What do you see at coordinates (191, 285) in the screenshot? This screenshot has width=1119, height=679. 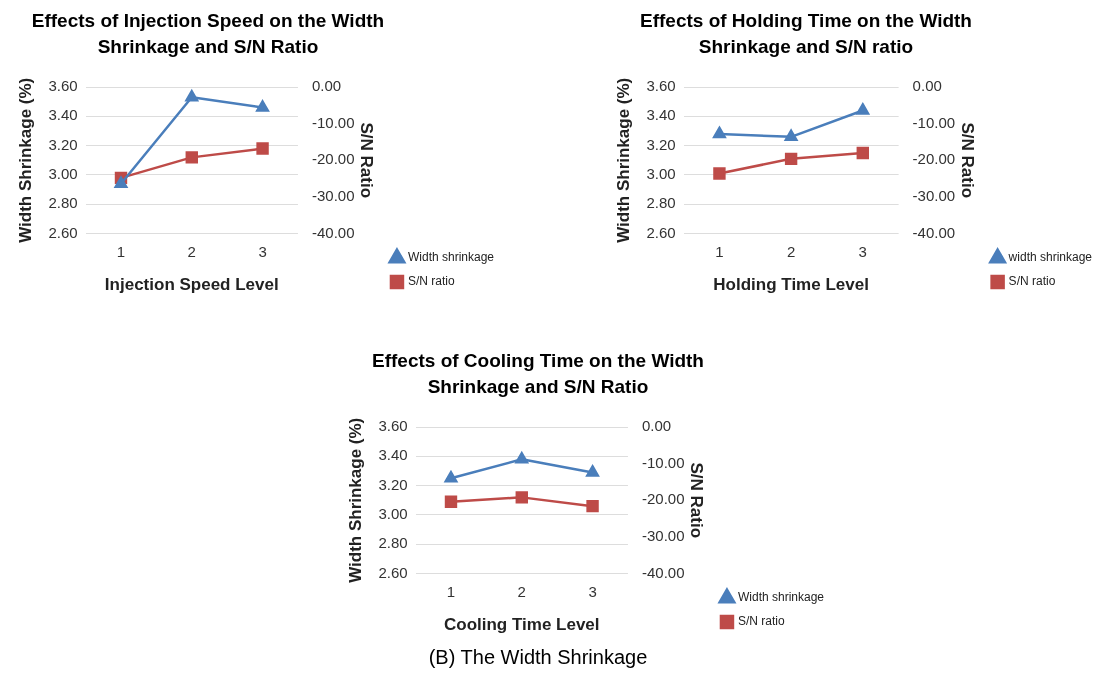 I see `x-axis-title: Injection Speed Level` at bounding box center [191, 285].